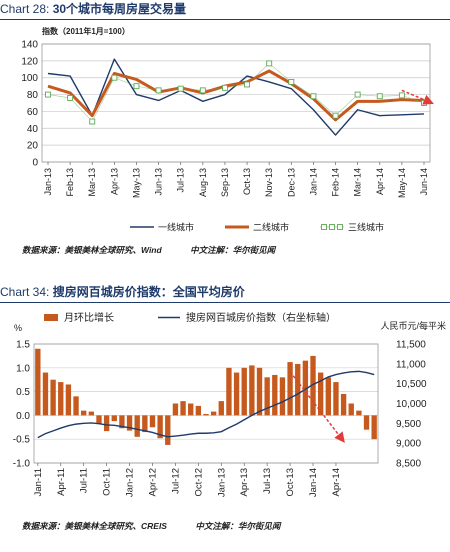 The image size is (450, 552). I want to click on legend-label: 二线城市, so click(271, 227).